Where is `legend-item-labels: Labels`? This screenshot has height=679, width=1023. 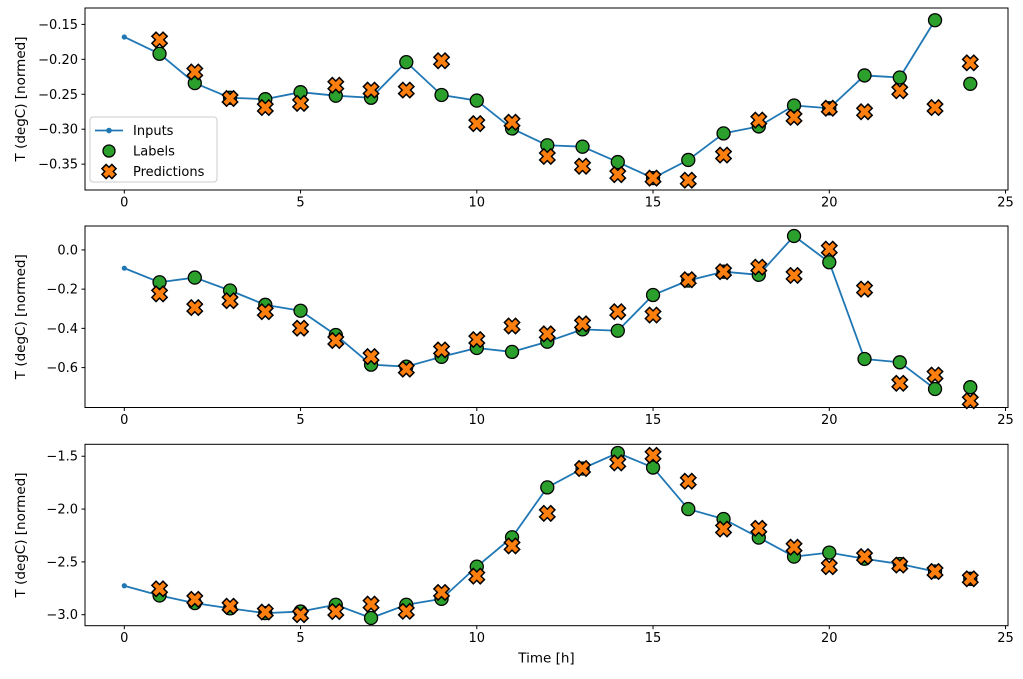
legend-item-labels: Labels is located at coordinates (138, 152).